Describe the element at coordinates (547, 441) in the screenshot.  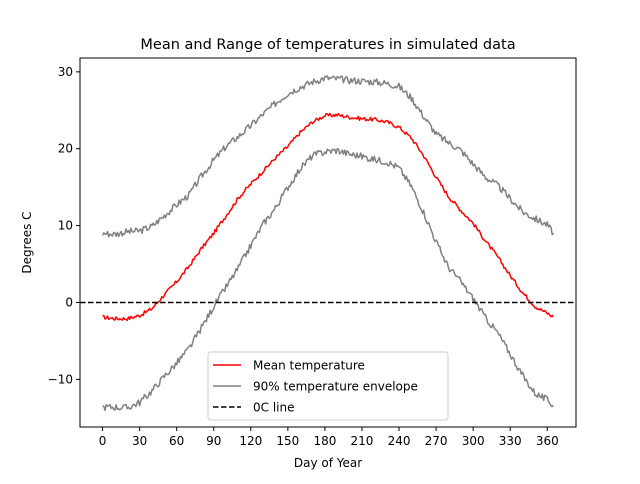
I see `x-tick-label: 360` at that location.